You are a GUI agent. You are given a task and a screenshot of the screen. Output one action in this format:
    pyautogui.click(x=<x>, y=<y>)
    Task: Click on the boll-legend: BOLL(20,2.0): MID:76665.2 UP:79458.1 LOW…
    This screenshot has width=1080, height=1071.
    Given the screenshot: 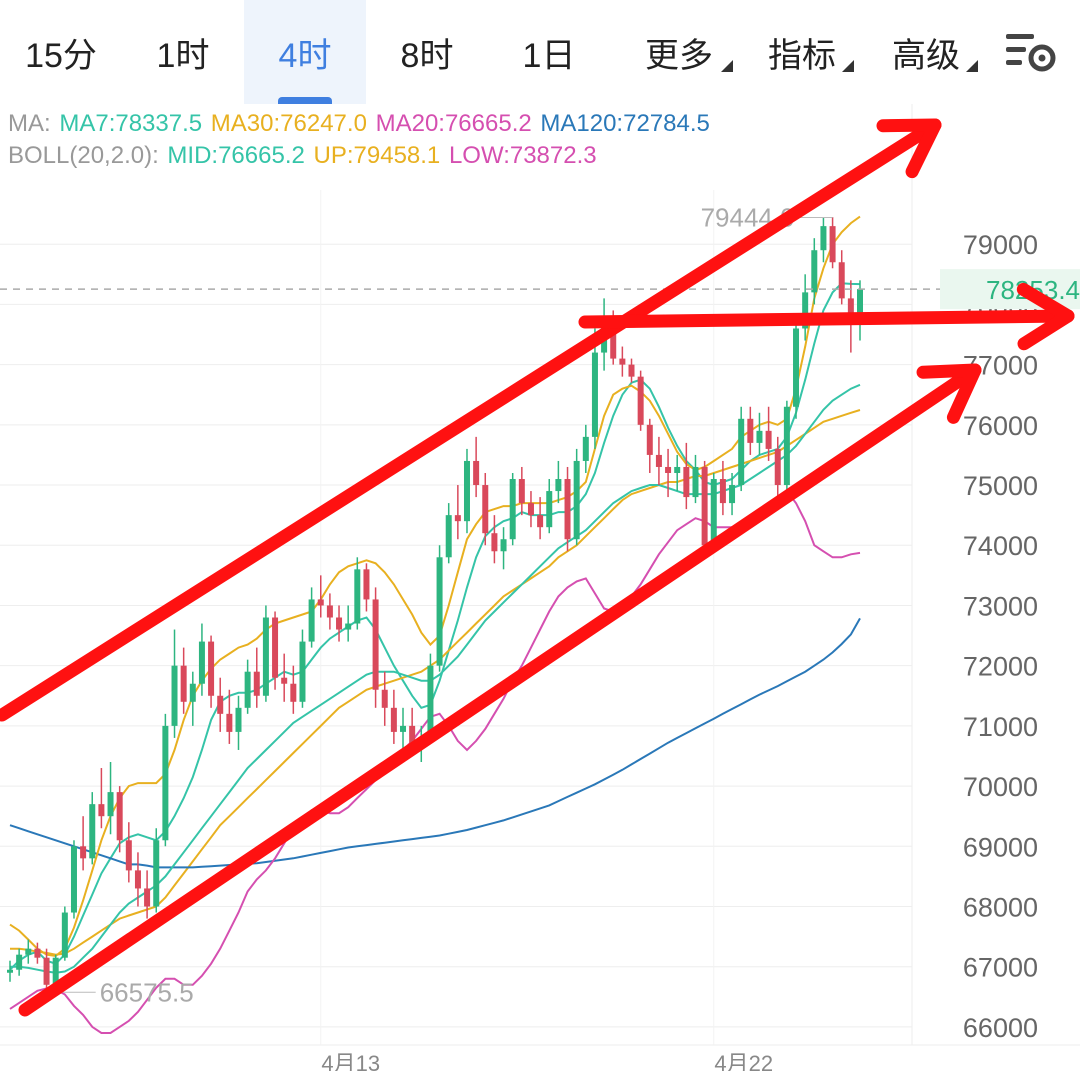 What is the action you would take?
    pyautogui.click(x=303, y=156)
    